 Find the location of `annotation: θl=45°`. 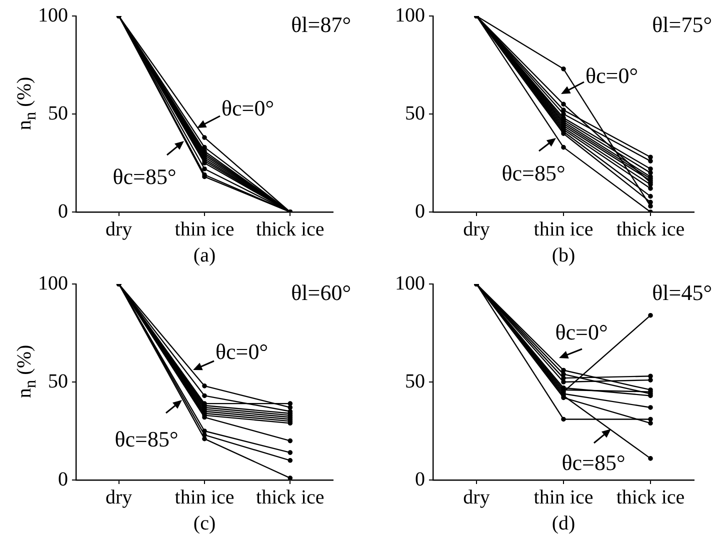

annotation: θl=45° is located at coordinates (682, 292).